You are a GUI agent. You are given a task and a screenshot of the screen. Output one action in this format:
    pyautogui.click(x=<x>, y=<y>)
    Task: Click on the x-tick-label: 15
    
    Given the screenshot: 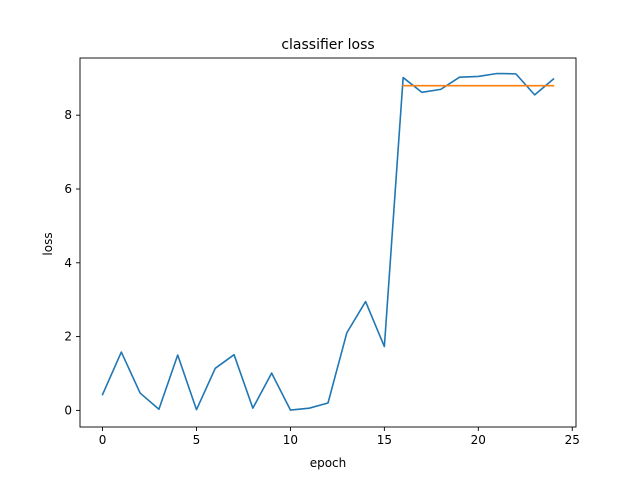 What is the action you would take?
    pyautogui.click(x=384, y=440)
    